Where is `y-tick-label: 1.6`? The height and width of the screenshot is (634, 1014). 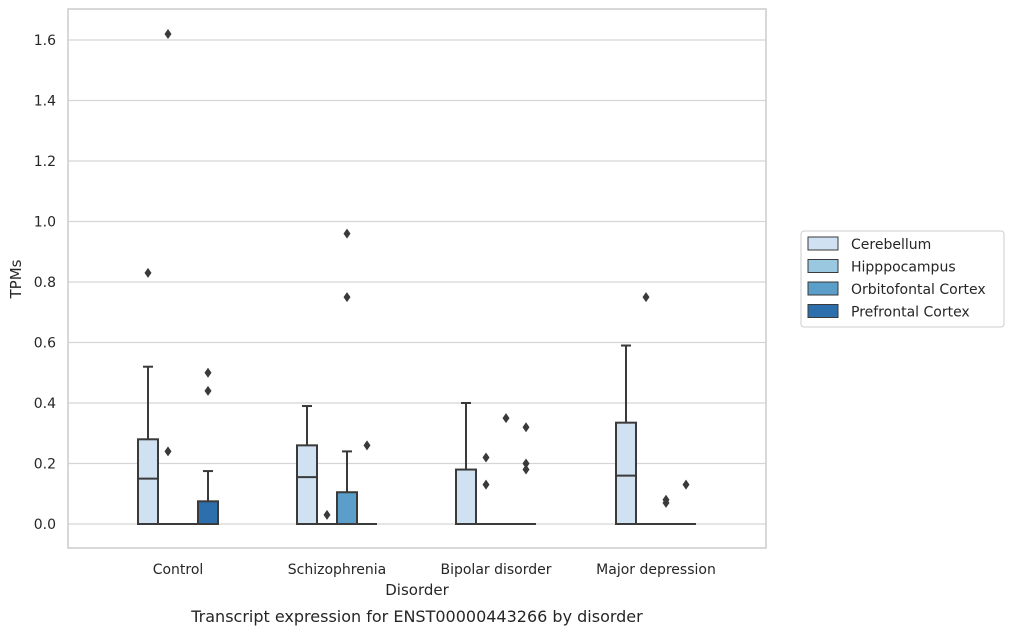
y-tick-label: 1.6 is located at coordinates (45, 41).